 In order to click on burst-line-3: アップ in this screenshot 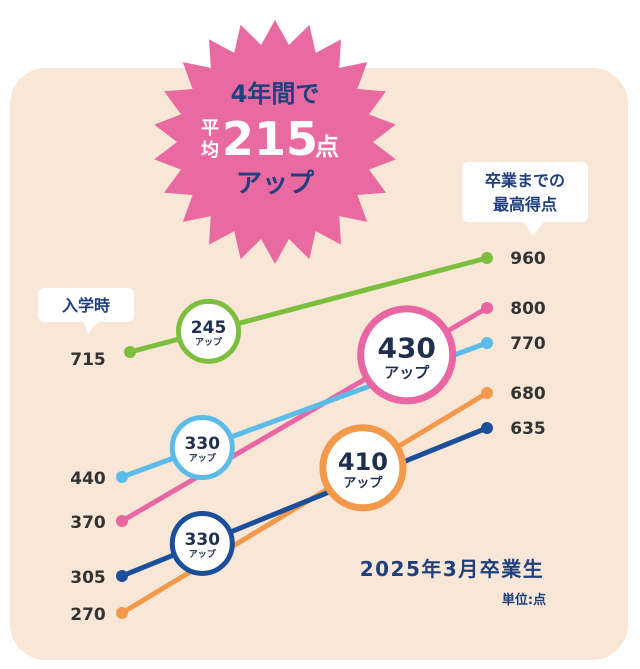, I will do `click(275, 184)`.